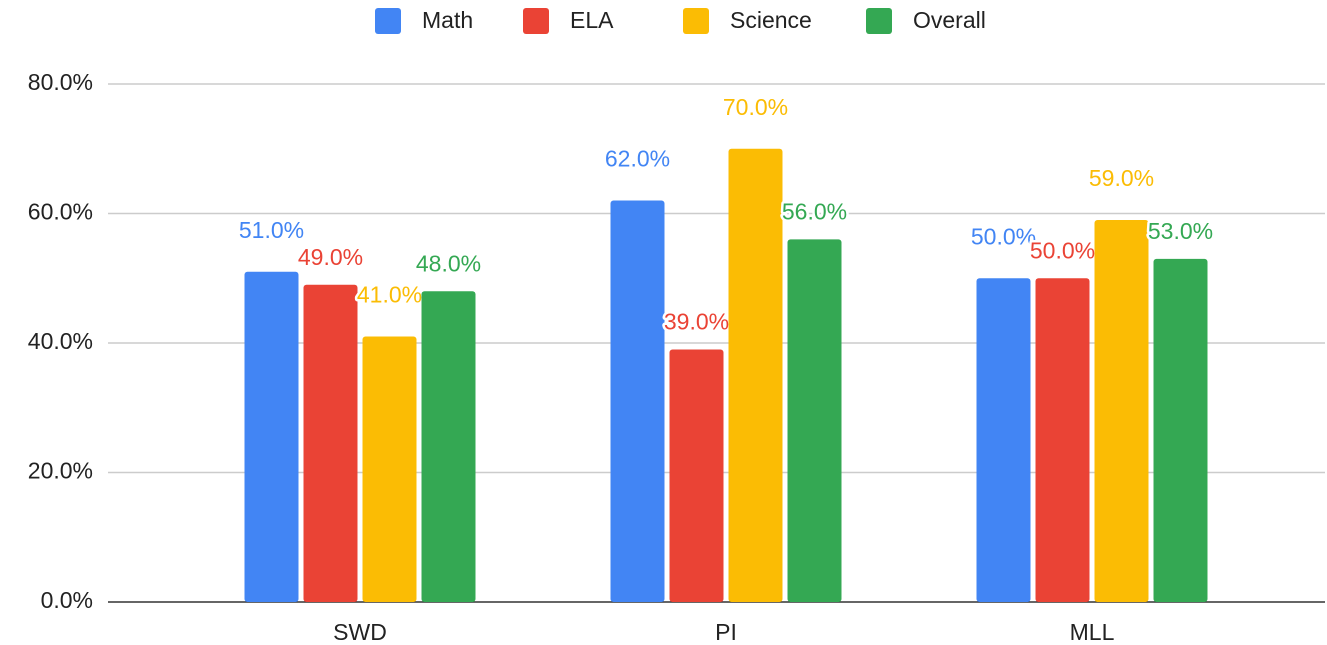 The height and width of the screenshot is (645, 1327). What do you see at coordinates (330, 257) in the screenshot?
I see `value-label: 49.0%` at bounding box center [330, 257].